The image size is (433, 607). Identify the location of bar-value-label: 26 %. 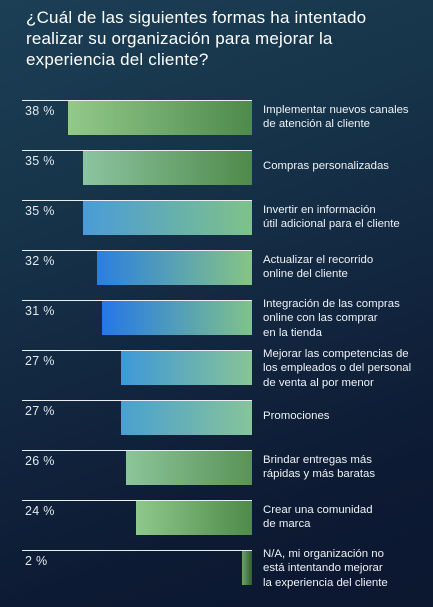
(40, 461).